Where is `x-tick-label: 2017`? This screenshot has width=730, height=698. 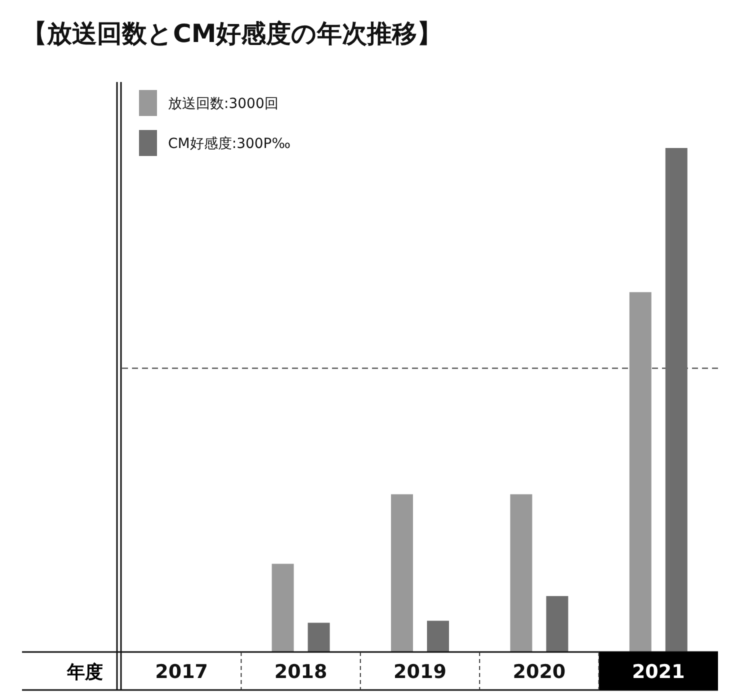 x-tick-label: 2017 is located at coordinates (181, 672).